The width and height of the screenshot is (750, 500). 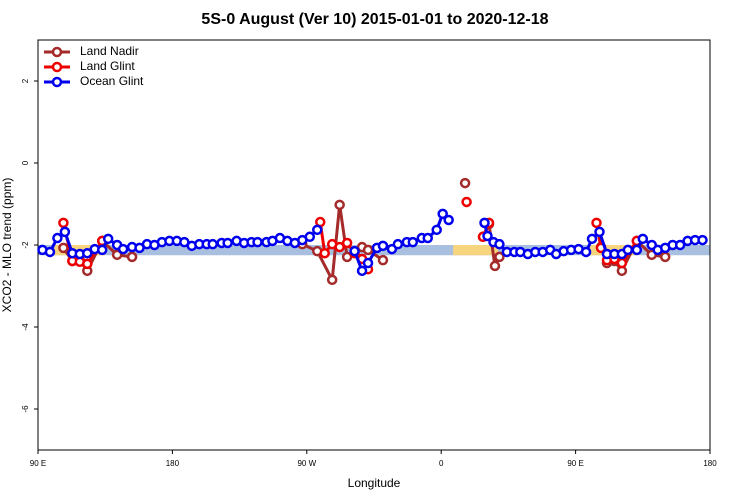 What do you see at coordinates (109, 51) in the screenshot?
I see `legend-label: Land Nadir` at bounding box center [109, 51].